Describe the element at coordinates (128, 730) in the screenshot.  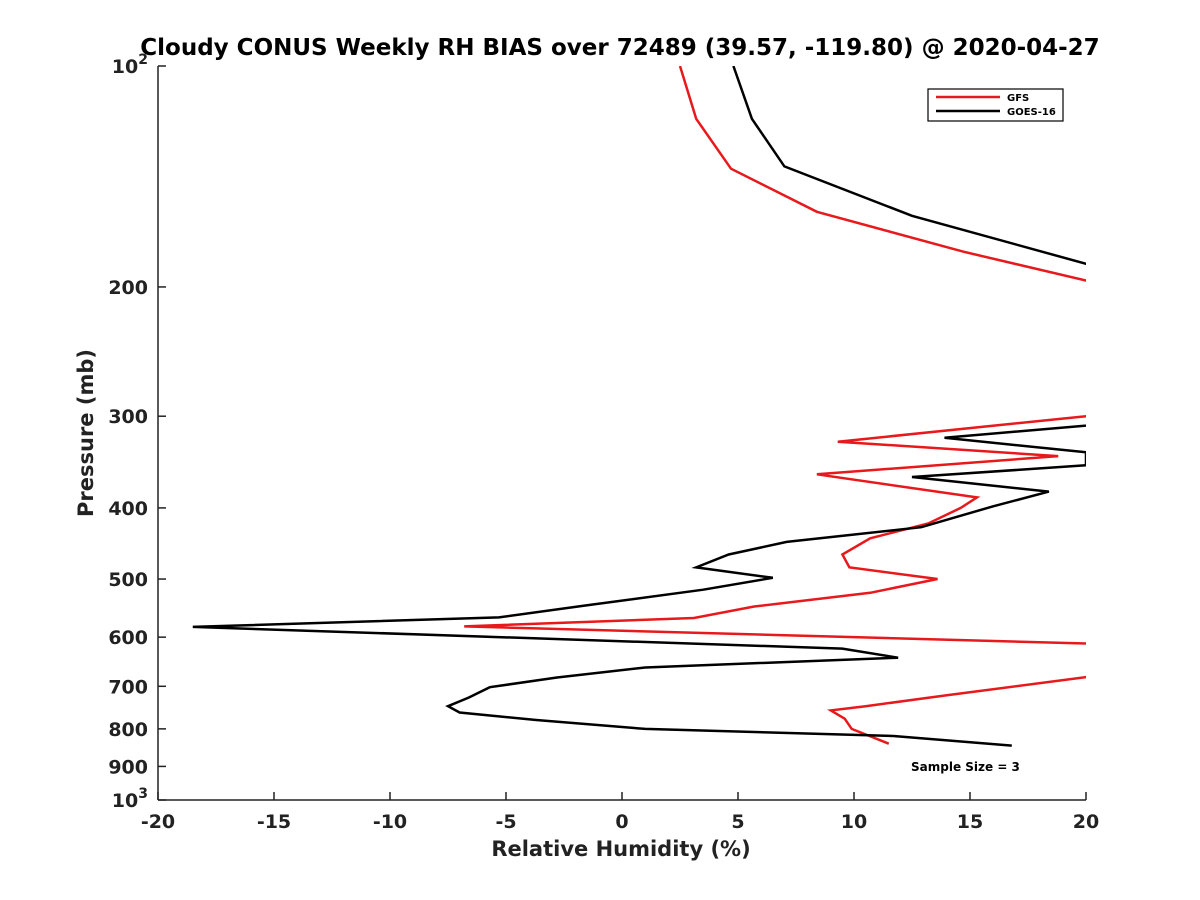
I see `y-tick-label: 800` at that location.